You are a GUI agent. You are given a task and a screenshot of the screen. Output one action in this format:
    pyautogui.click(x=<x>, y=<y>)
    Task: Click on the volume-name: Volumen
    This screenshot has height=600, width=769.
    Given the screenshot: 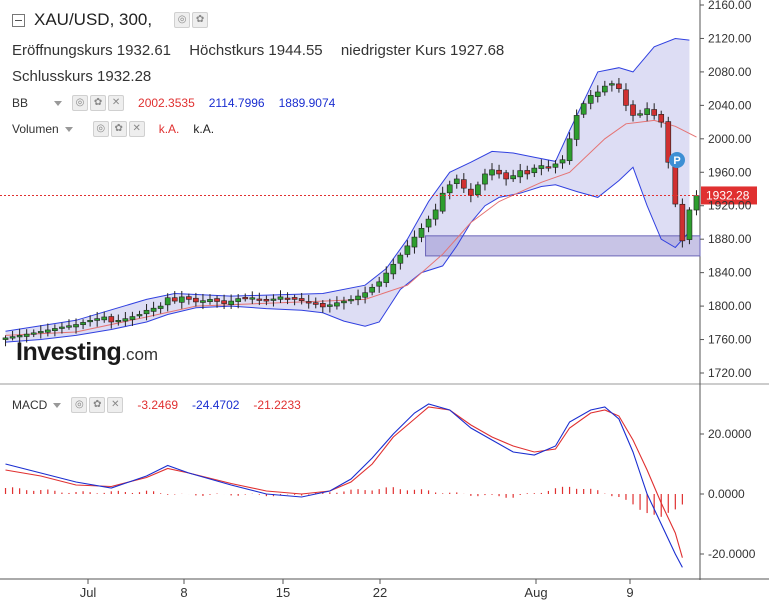 What is the action you would take?
    pyautogui.click(x=35, y=129)
    